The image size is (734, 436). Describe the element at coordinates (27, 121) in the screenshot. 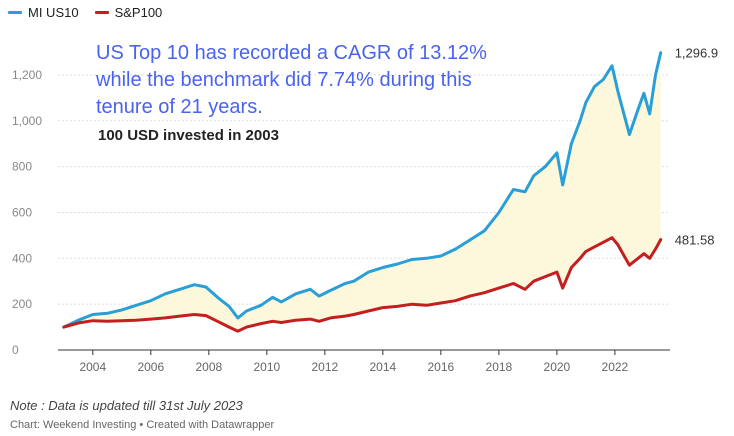

I see `y-tick-label: 1,000` at that location.